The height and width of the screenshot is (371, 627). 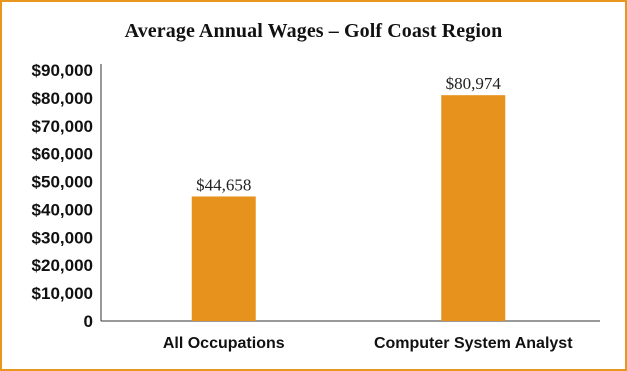 I want to click on bar-value-label: $44,658, so click(x=223, y=184).